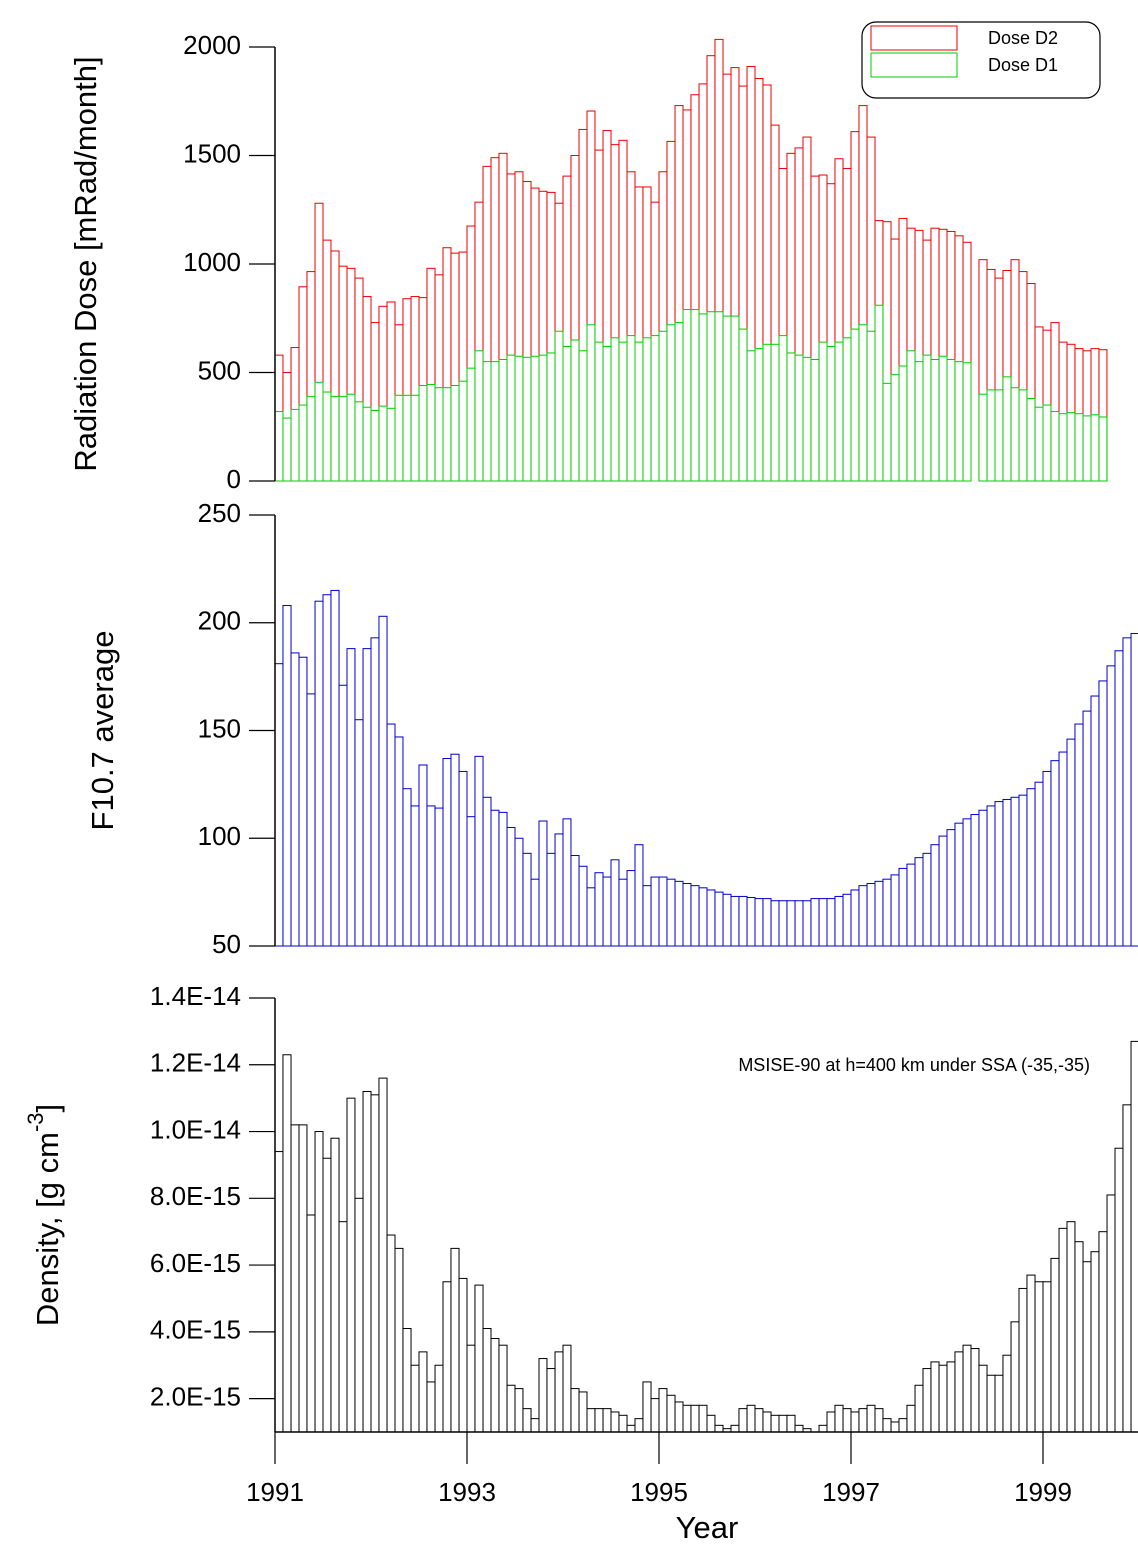 This screenshot has height=1558, width=1138. What do you see at coordinates (195, 1196) in the screenshot?
I see `y-tick-label: 8.0E-15` at bounding box center [195, 1196].